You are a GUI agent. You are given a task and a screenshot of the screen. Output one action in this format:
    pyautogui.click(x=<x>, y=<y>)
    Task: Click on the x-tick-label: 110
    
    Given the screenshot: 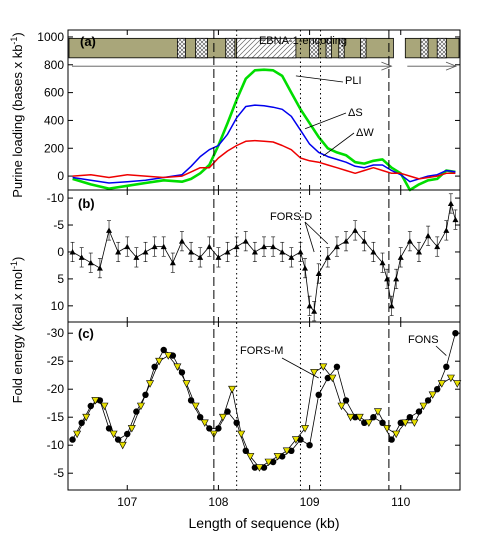 What is the action you would take?
    pyautogui.click(x=400, y=502)
    